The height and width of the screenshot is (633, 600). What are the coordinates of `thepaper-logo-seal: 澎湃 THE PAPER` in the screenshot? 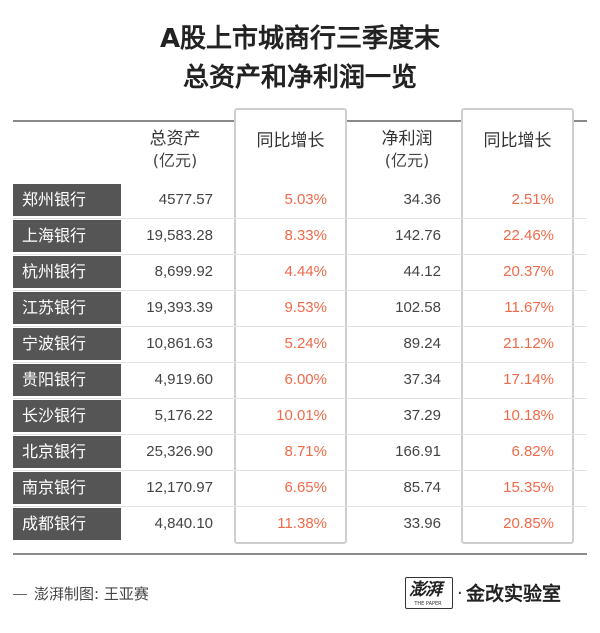 It's located at (429, 593).